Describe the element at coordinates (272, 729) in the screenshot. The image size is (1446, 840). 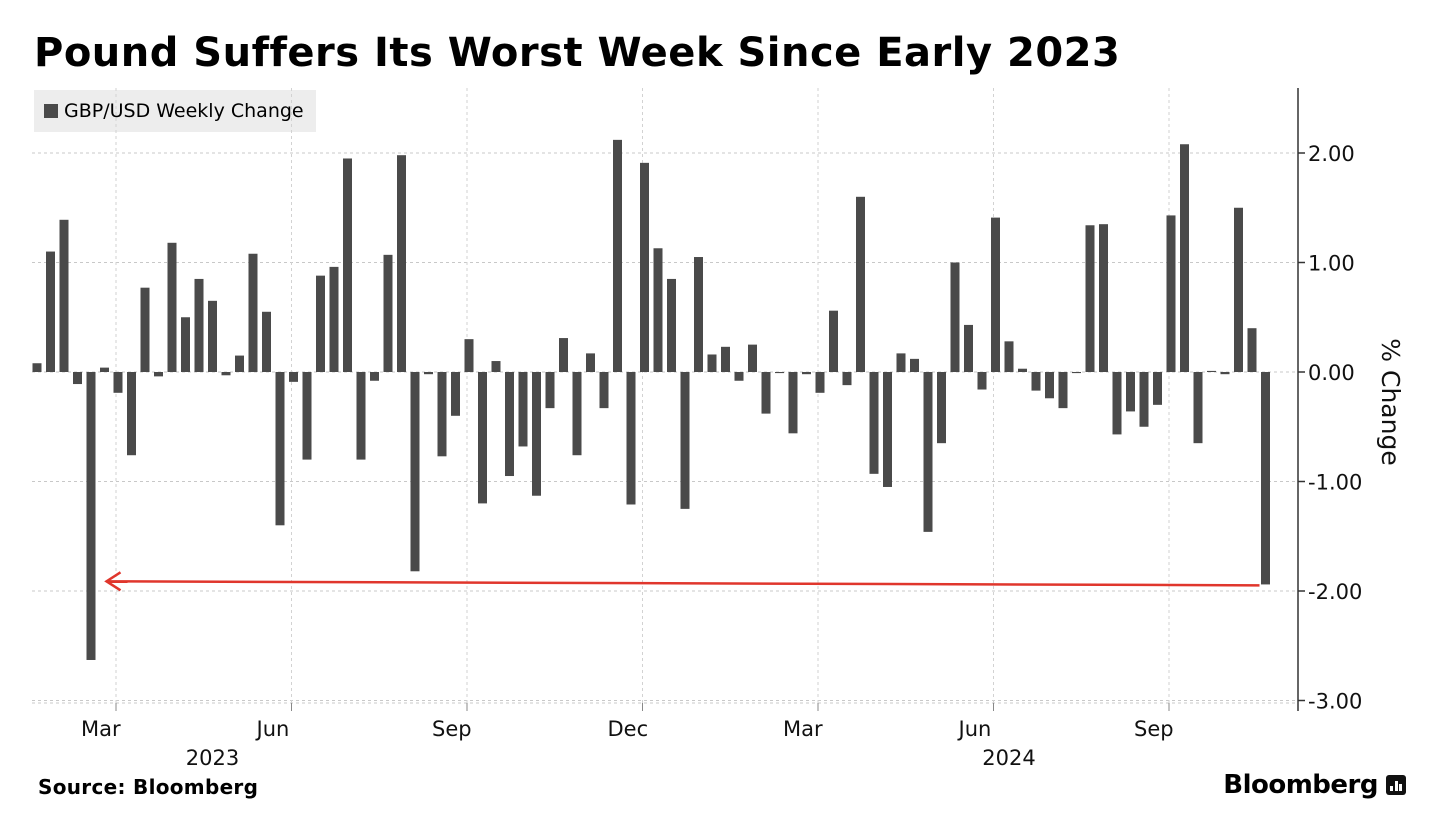
I see `x-tick-label: Jun` at that location.